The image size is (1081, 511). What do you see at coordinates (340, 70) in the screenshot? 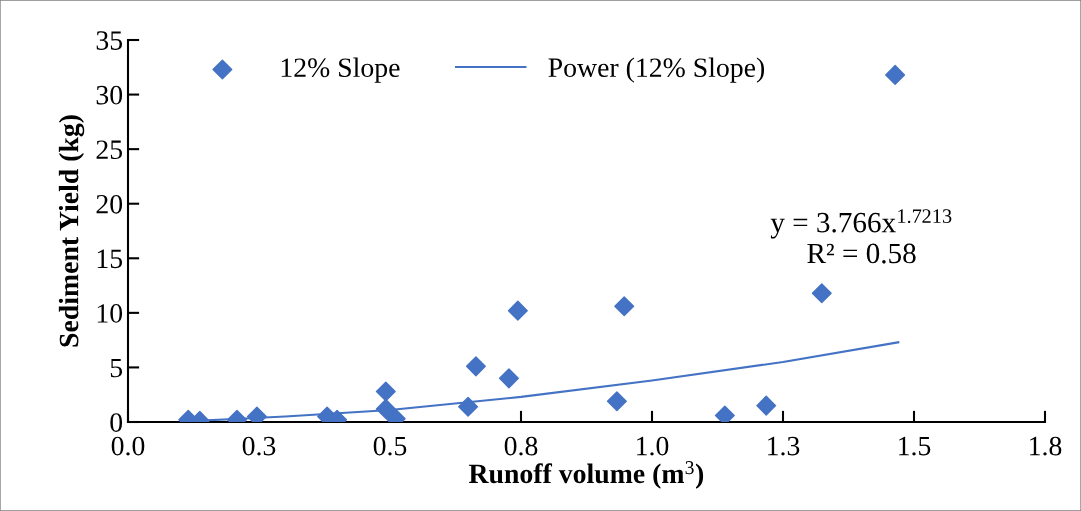
I see `legend-label: 12% Slope` at bounding box center [340, 70].